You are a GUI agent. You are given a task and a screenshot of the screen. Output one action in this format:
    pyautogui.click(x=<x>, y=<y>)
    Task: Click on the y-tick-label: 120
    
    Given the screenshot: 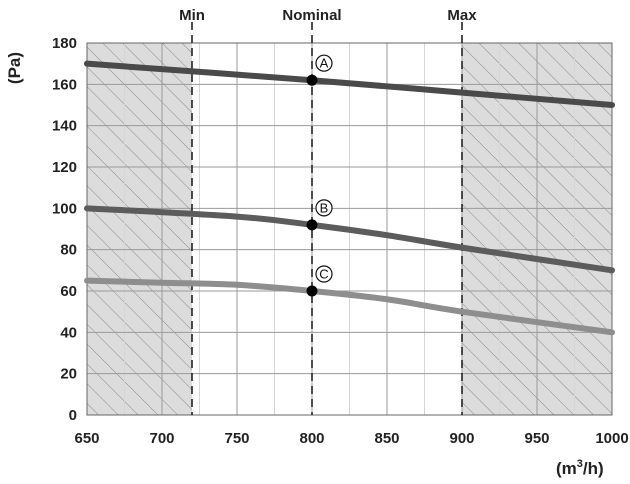 What is the action you would take?
    pyautogui.click(x=64, y=167)
    